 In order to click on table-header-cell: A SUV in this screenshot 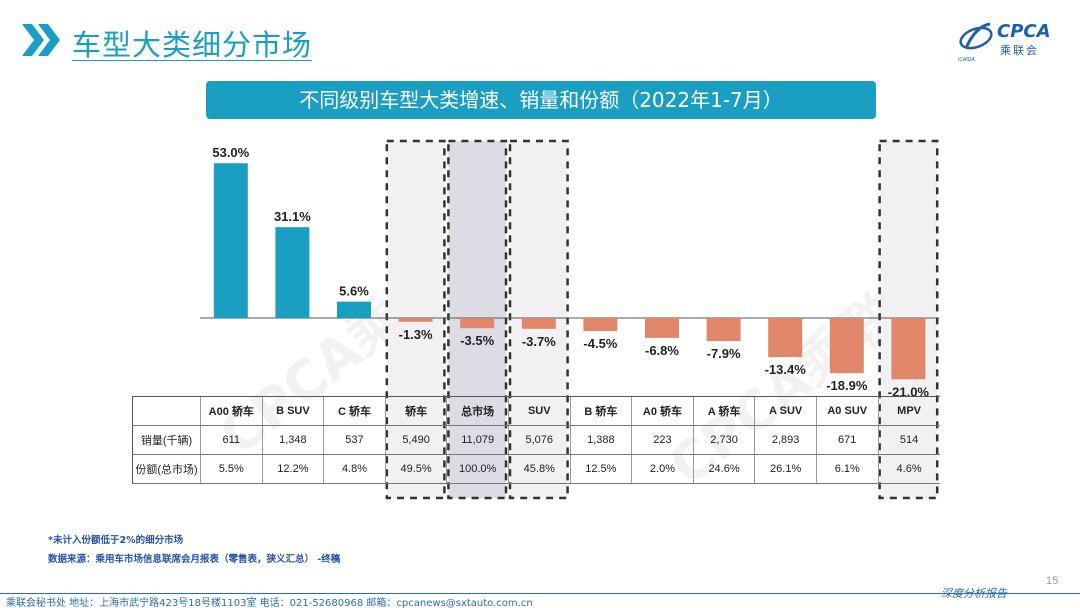, I will do `click(785, 411)`.